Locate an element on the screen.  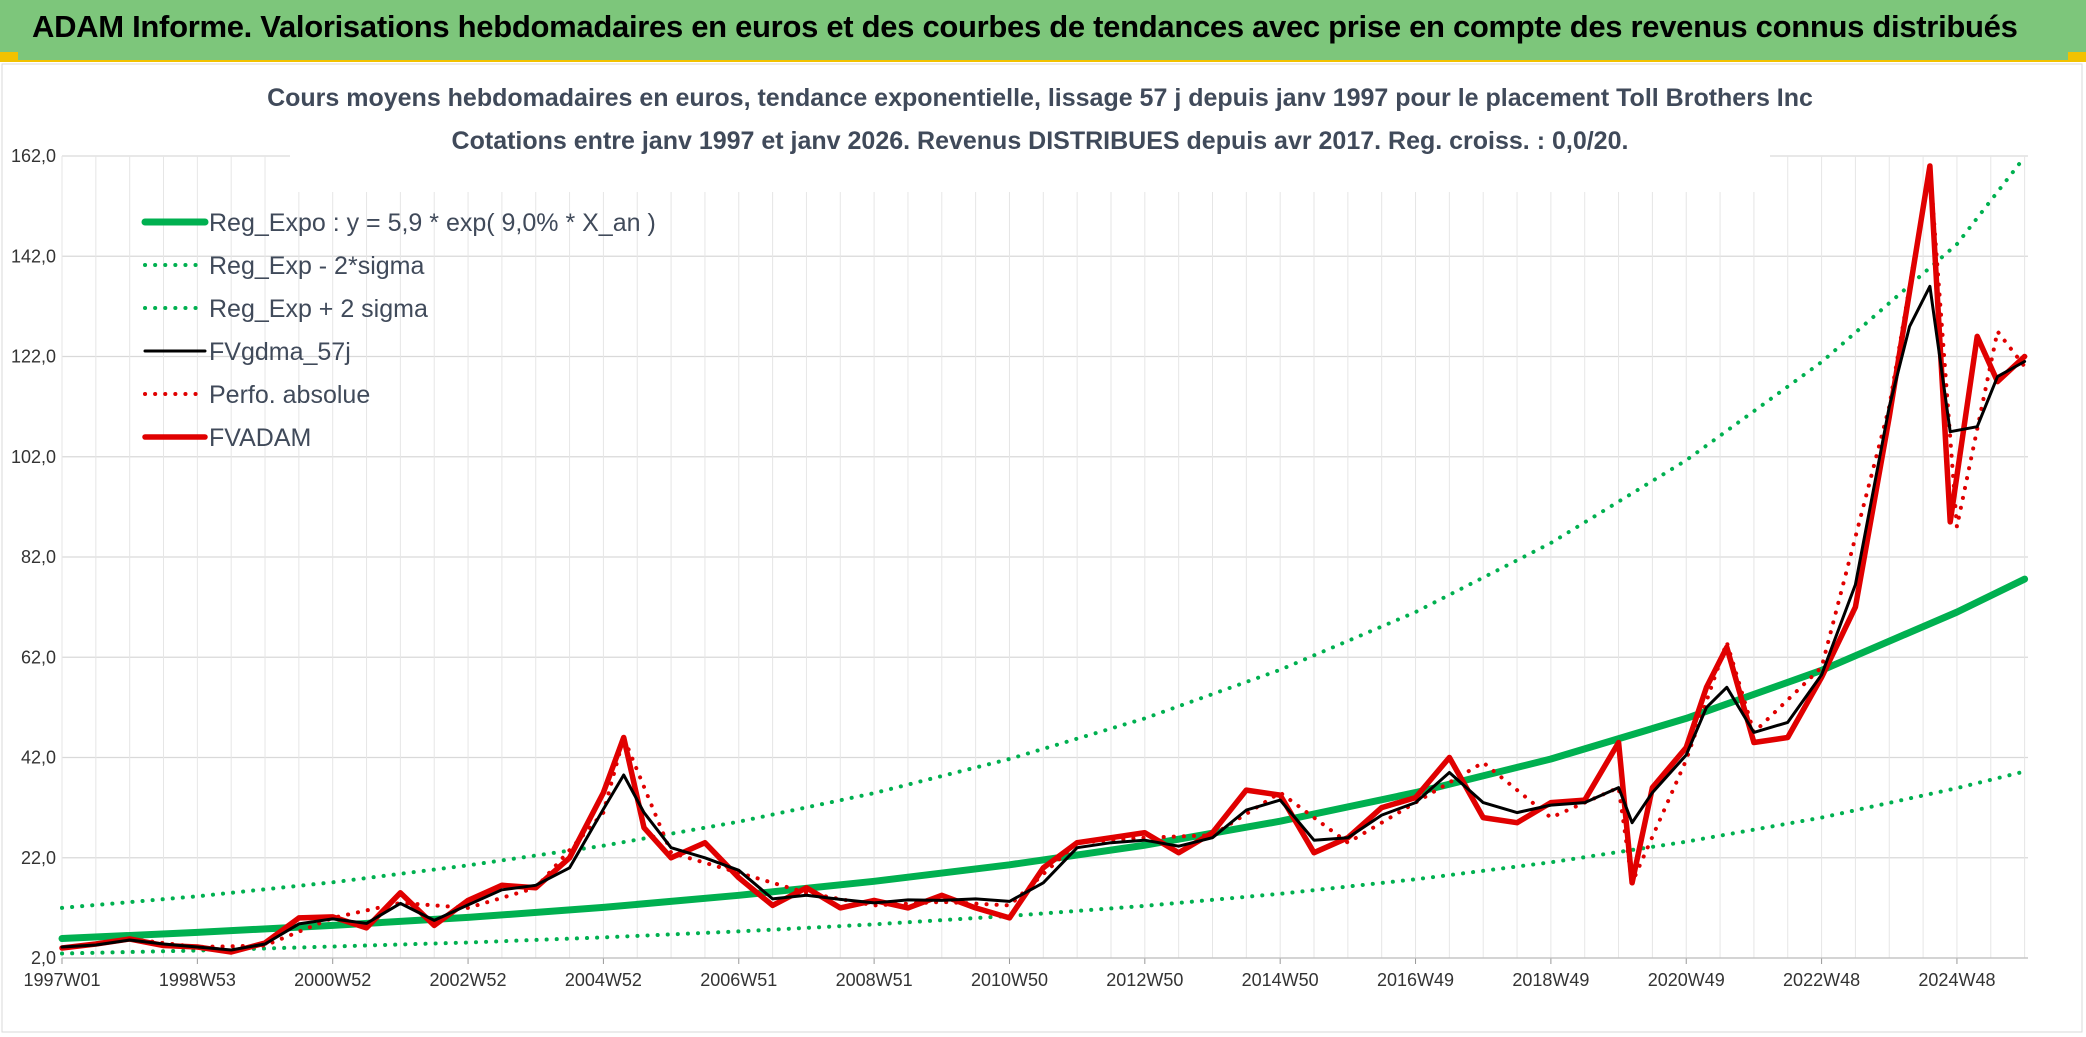
x-tick-label: 2016W49 is located at coordinates (1415, 980).